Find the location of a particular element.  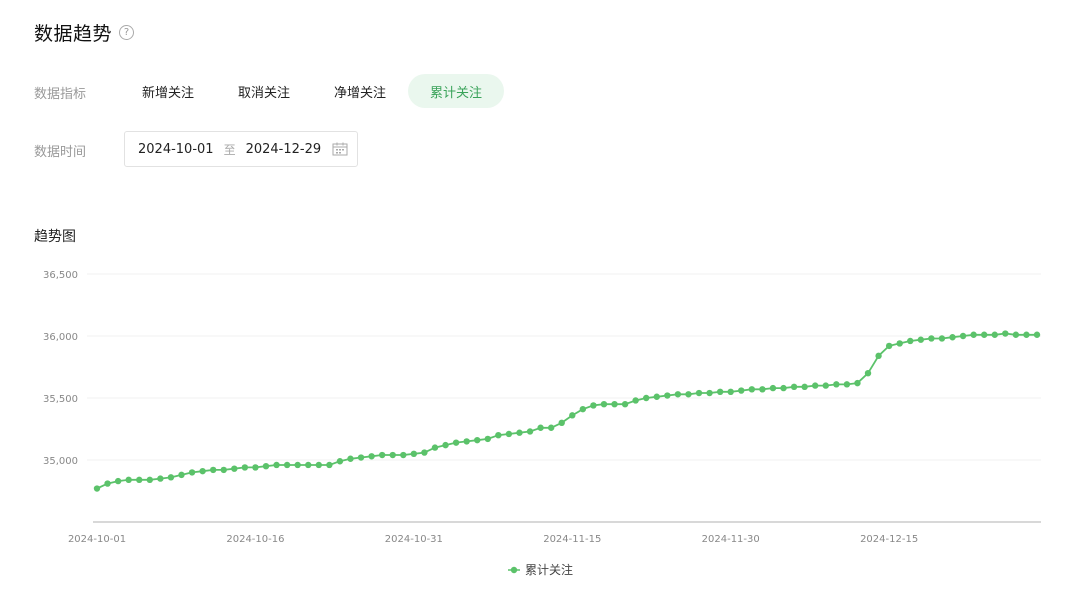

end-date: 2024-12-29 is located at coordinates (283, 149).